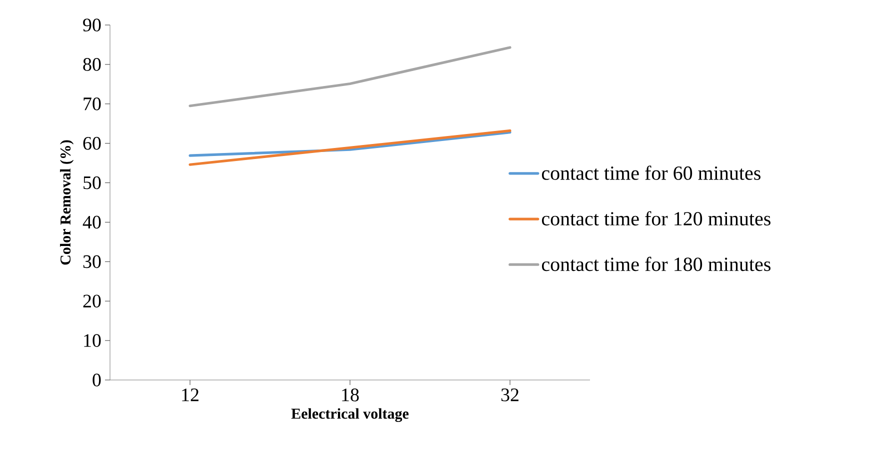 The width and height of the screenshot is (873, 457). I want to click on x-axis-title: Eelectrical voltage, so click(350, 415).